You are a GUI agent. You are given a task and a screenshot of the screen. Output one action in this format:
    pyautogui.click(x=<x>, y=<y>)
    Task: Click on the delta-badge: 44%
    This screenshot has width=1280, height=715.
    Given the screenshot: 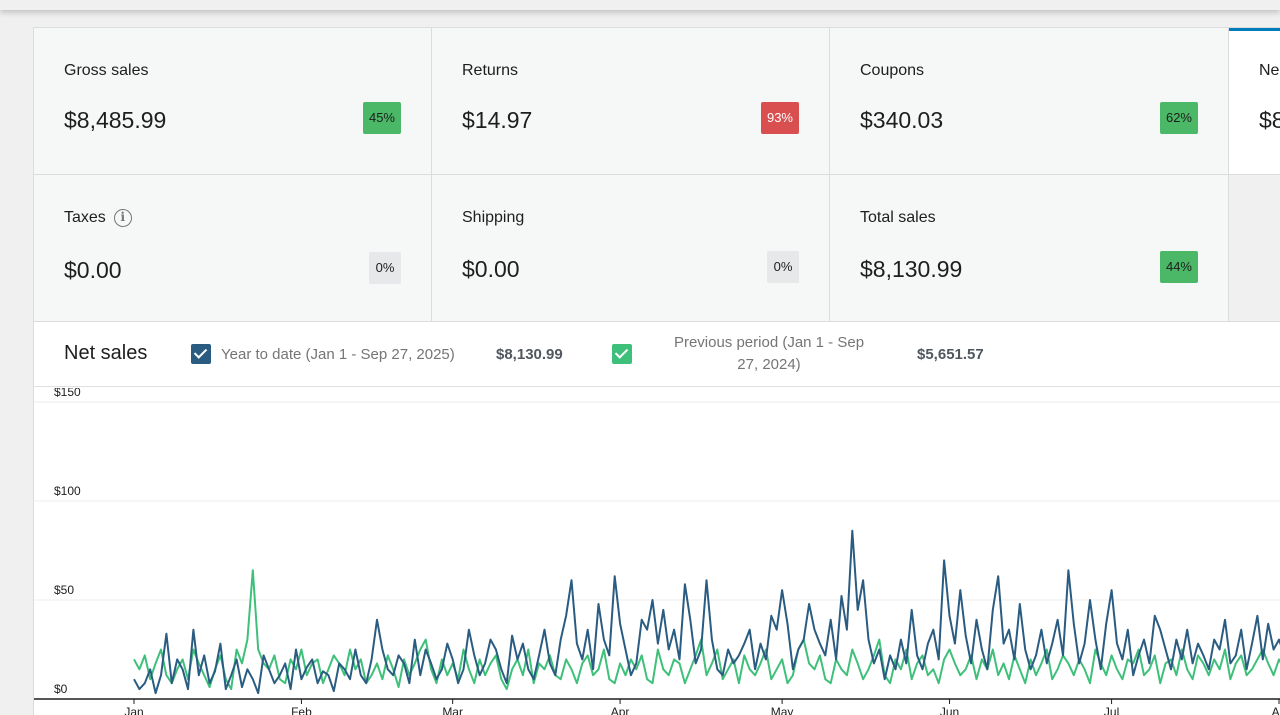 What is the action you would take?
    pyautogui.click(x=1178, y=267)
    